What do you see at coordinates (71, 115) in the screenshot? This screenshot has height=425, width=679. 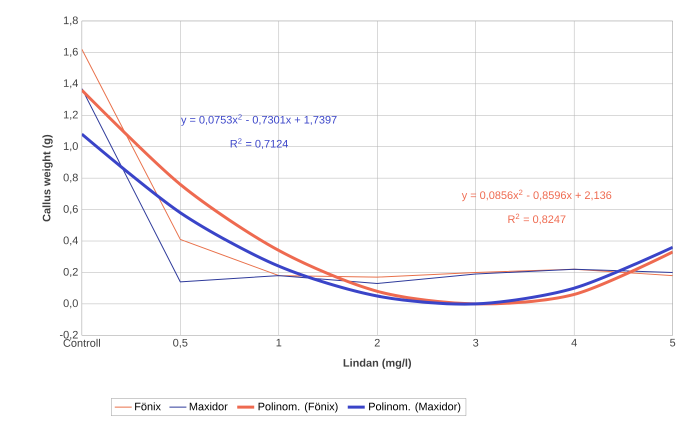 I see `y-tick-label: 1,2` at bounding box center [71, 115].